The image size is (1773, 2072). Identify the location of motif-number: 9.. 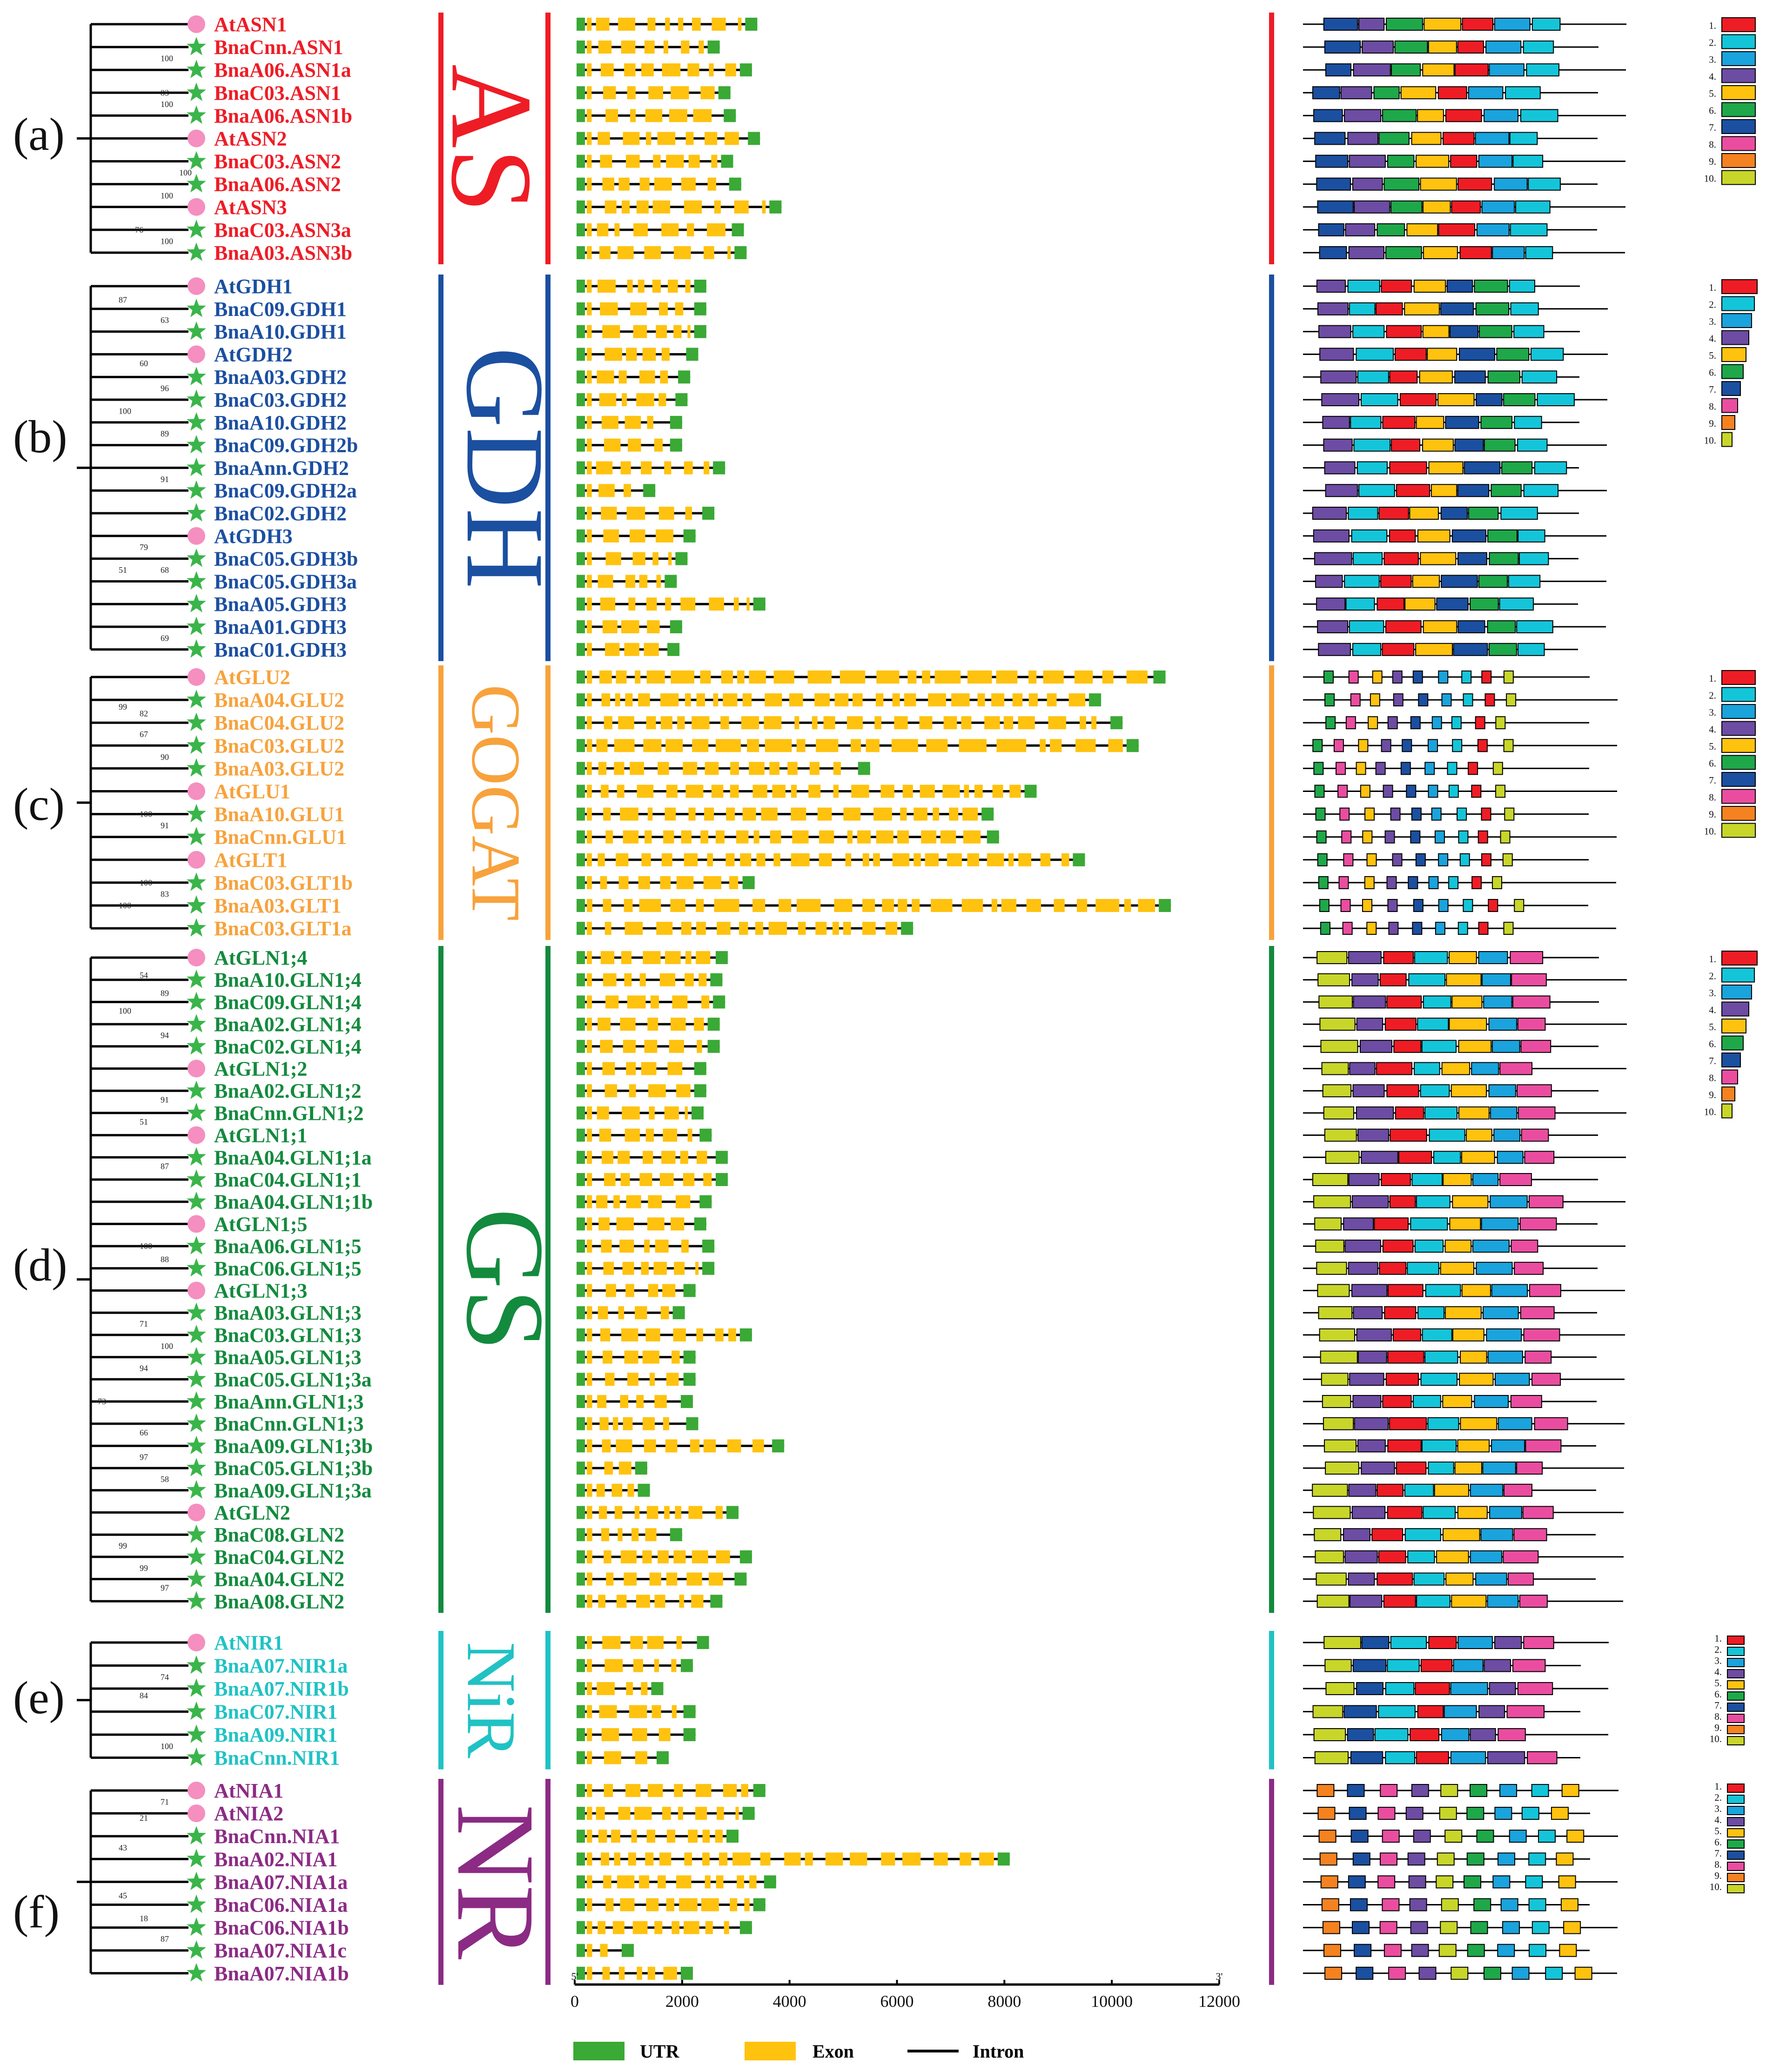
(1712, 424).